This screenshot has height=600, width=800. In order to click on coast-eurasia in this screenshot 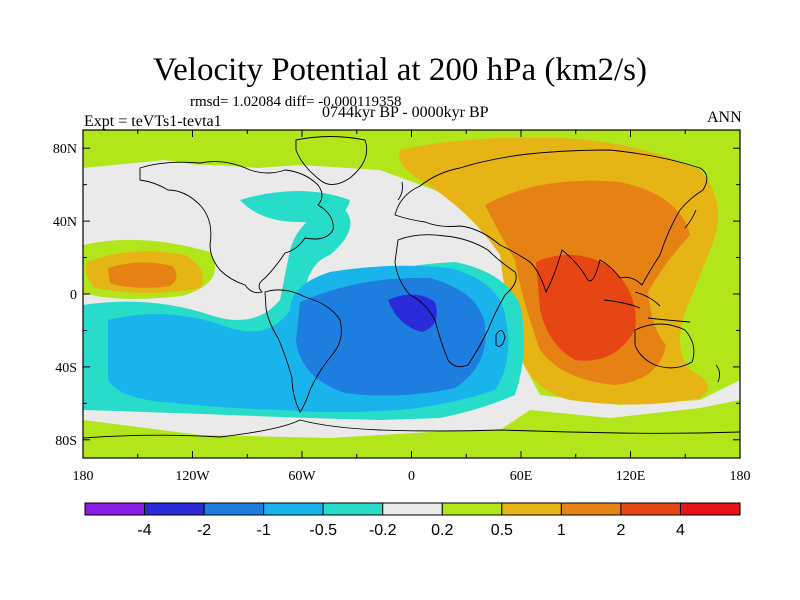, I will do `click(551, 221)`.